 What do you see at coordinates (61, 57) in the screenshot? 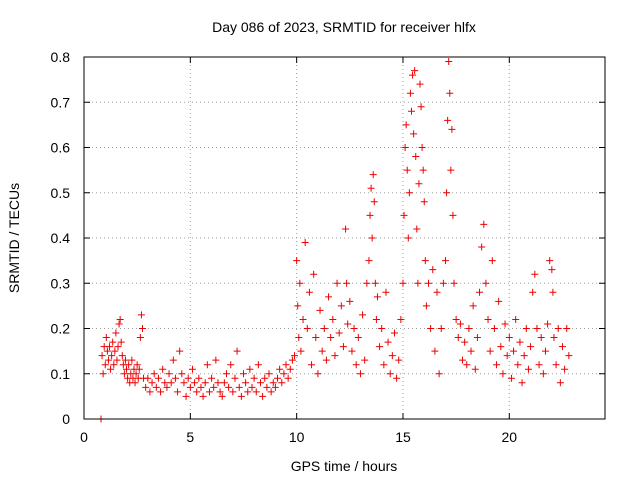
I see `y-tick-label: 0.8` at bounding box center [61, 57].